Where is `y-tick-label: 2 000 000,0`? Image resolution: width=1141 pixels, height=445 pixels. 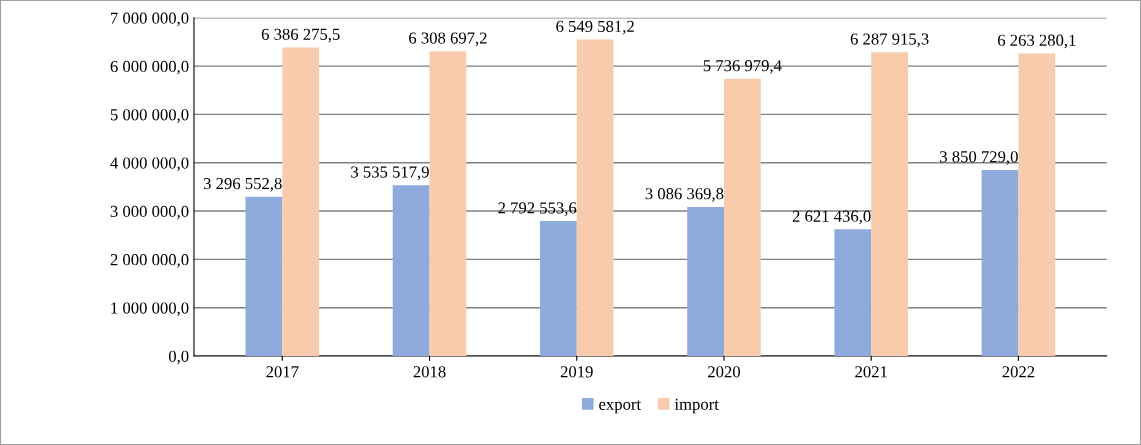 y-tick-label: 2 000 000,0 is located at coordinates (149, 261).